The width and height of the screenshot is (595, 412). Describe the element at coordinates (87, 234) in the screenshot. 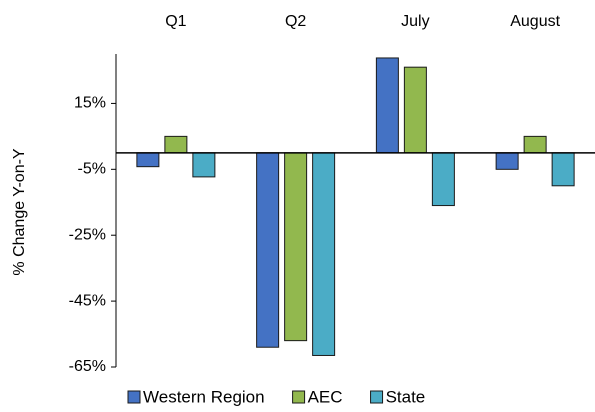

I see `y-tick-label: -25%` at that location.